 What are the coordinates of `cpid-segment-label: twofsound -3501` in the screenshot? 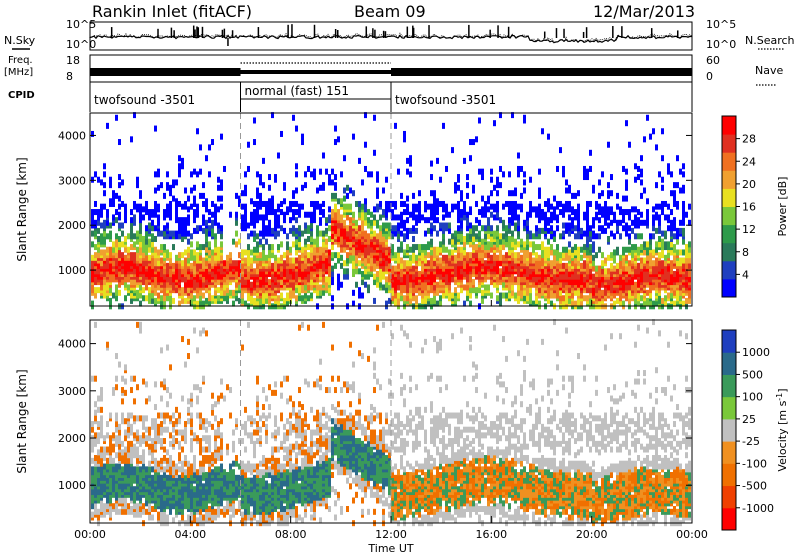 It's located at (144, 100).